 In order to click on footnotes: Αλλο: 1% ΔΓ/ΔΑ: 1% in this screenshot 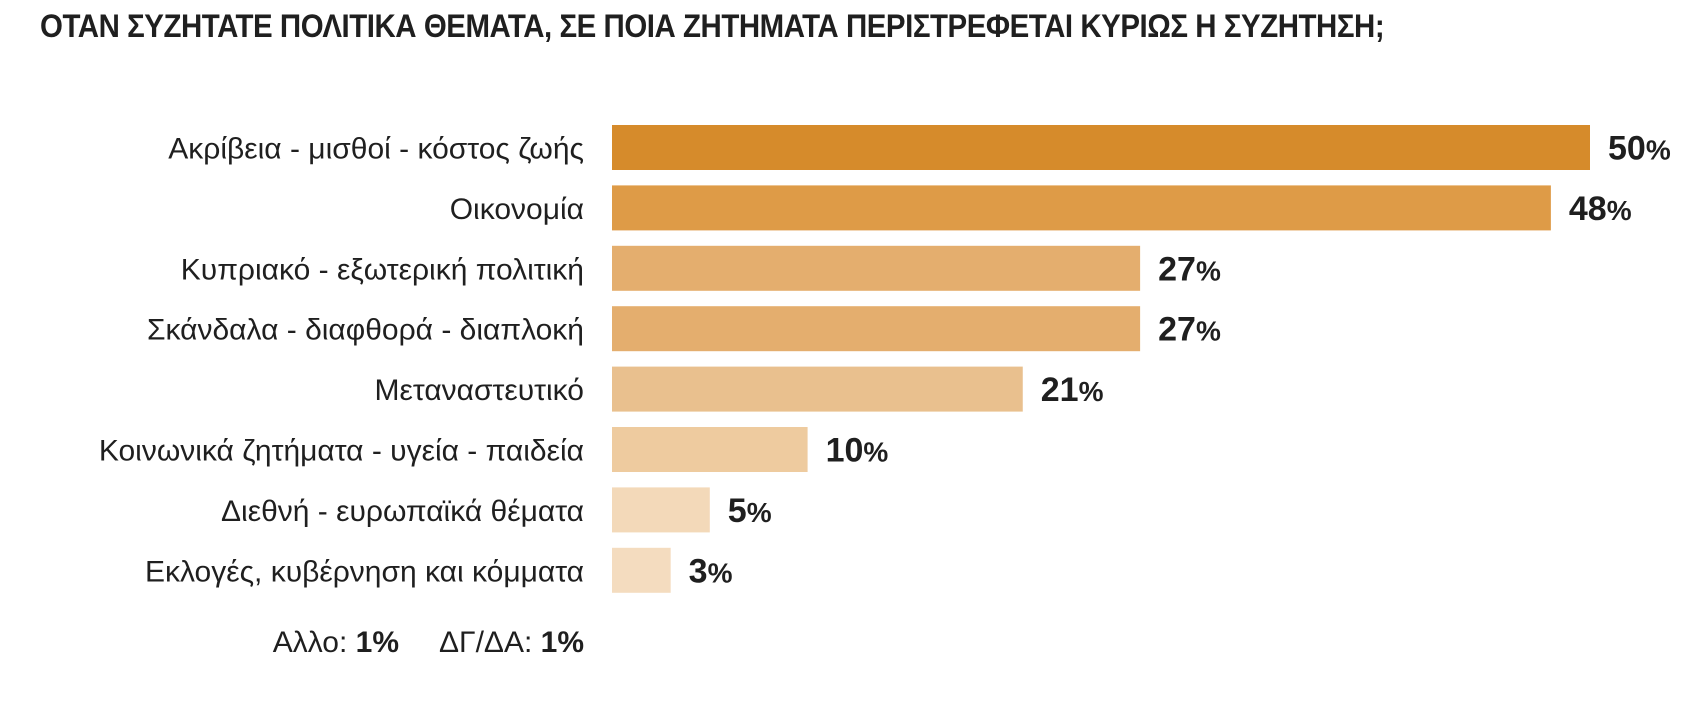, I will do `click(428, 643)`.